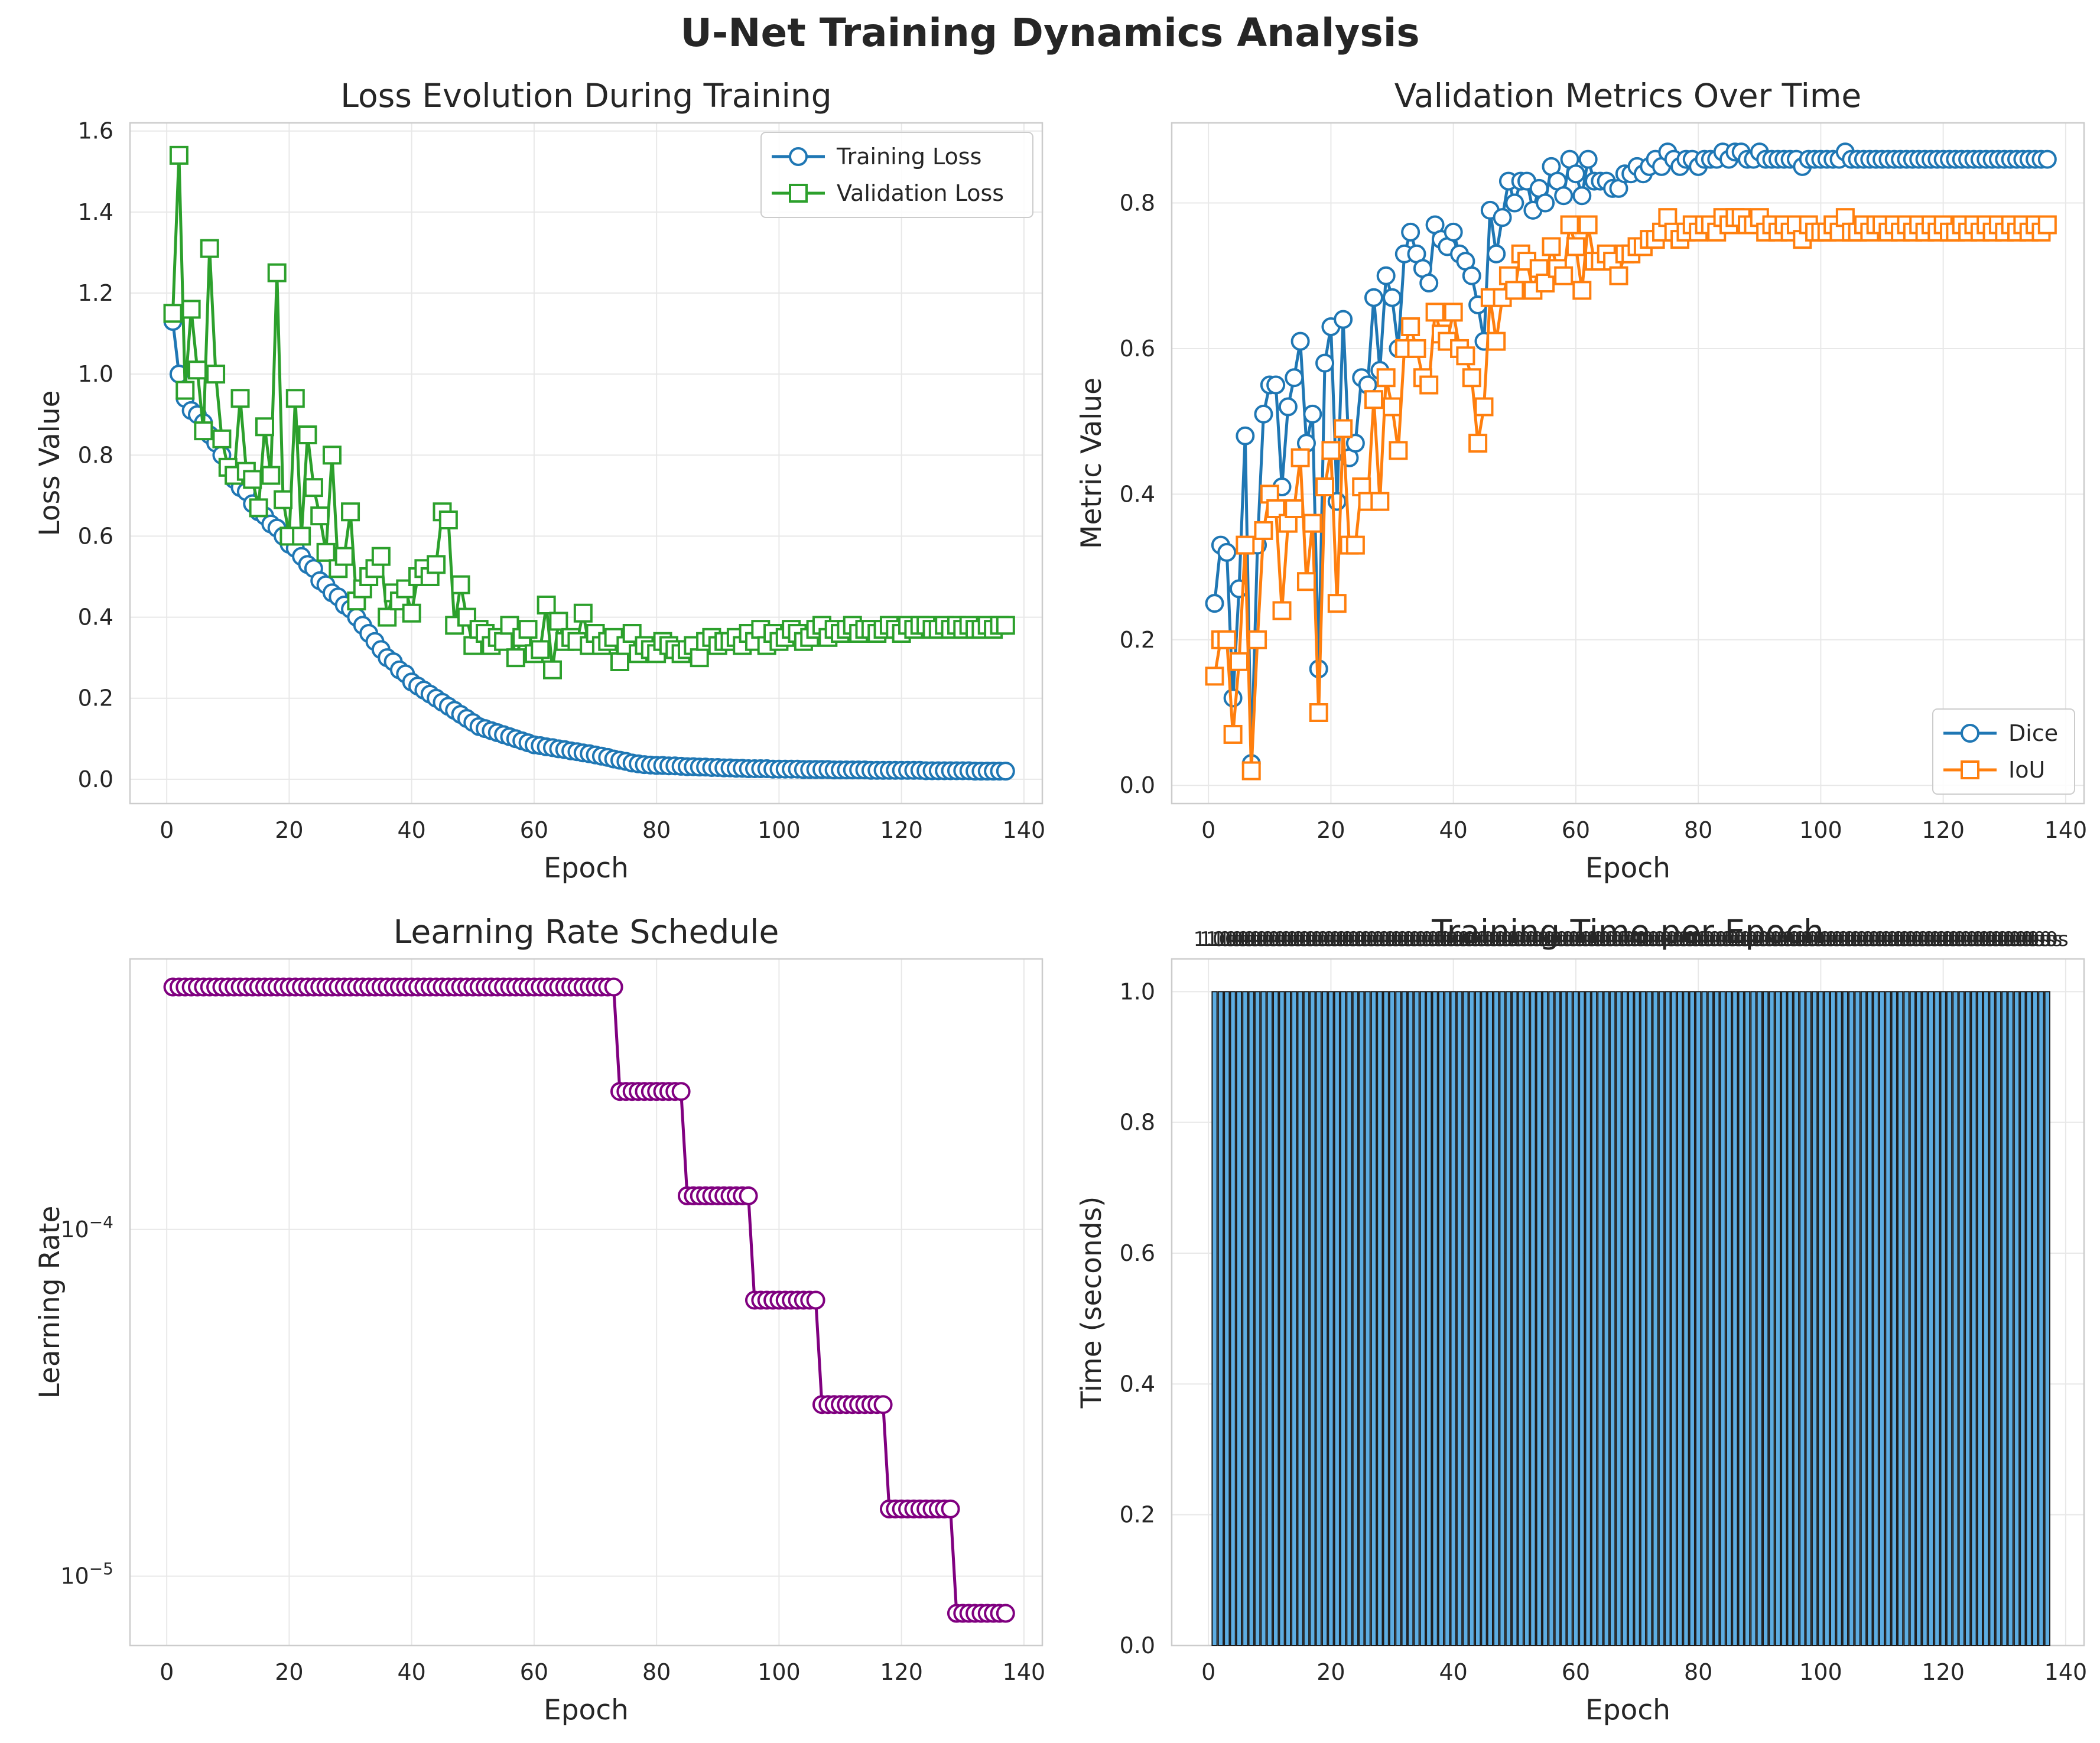 The width and height of the screenshot is (2100, 1743). What do you see at coordinates (1137, 991) in the screenshot?
I see `y-tick-label: 1.0` at bounding box center [1137, 991].